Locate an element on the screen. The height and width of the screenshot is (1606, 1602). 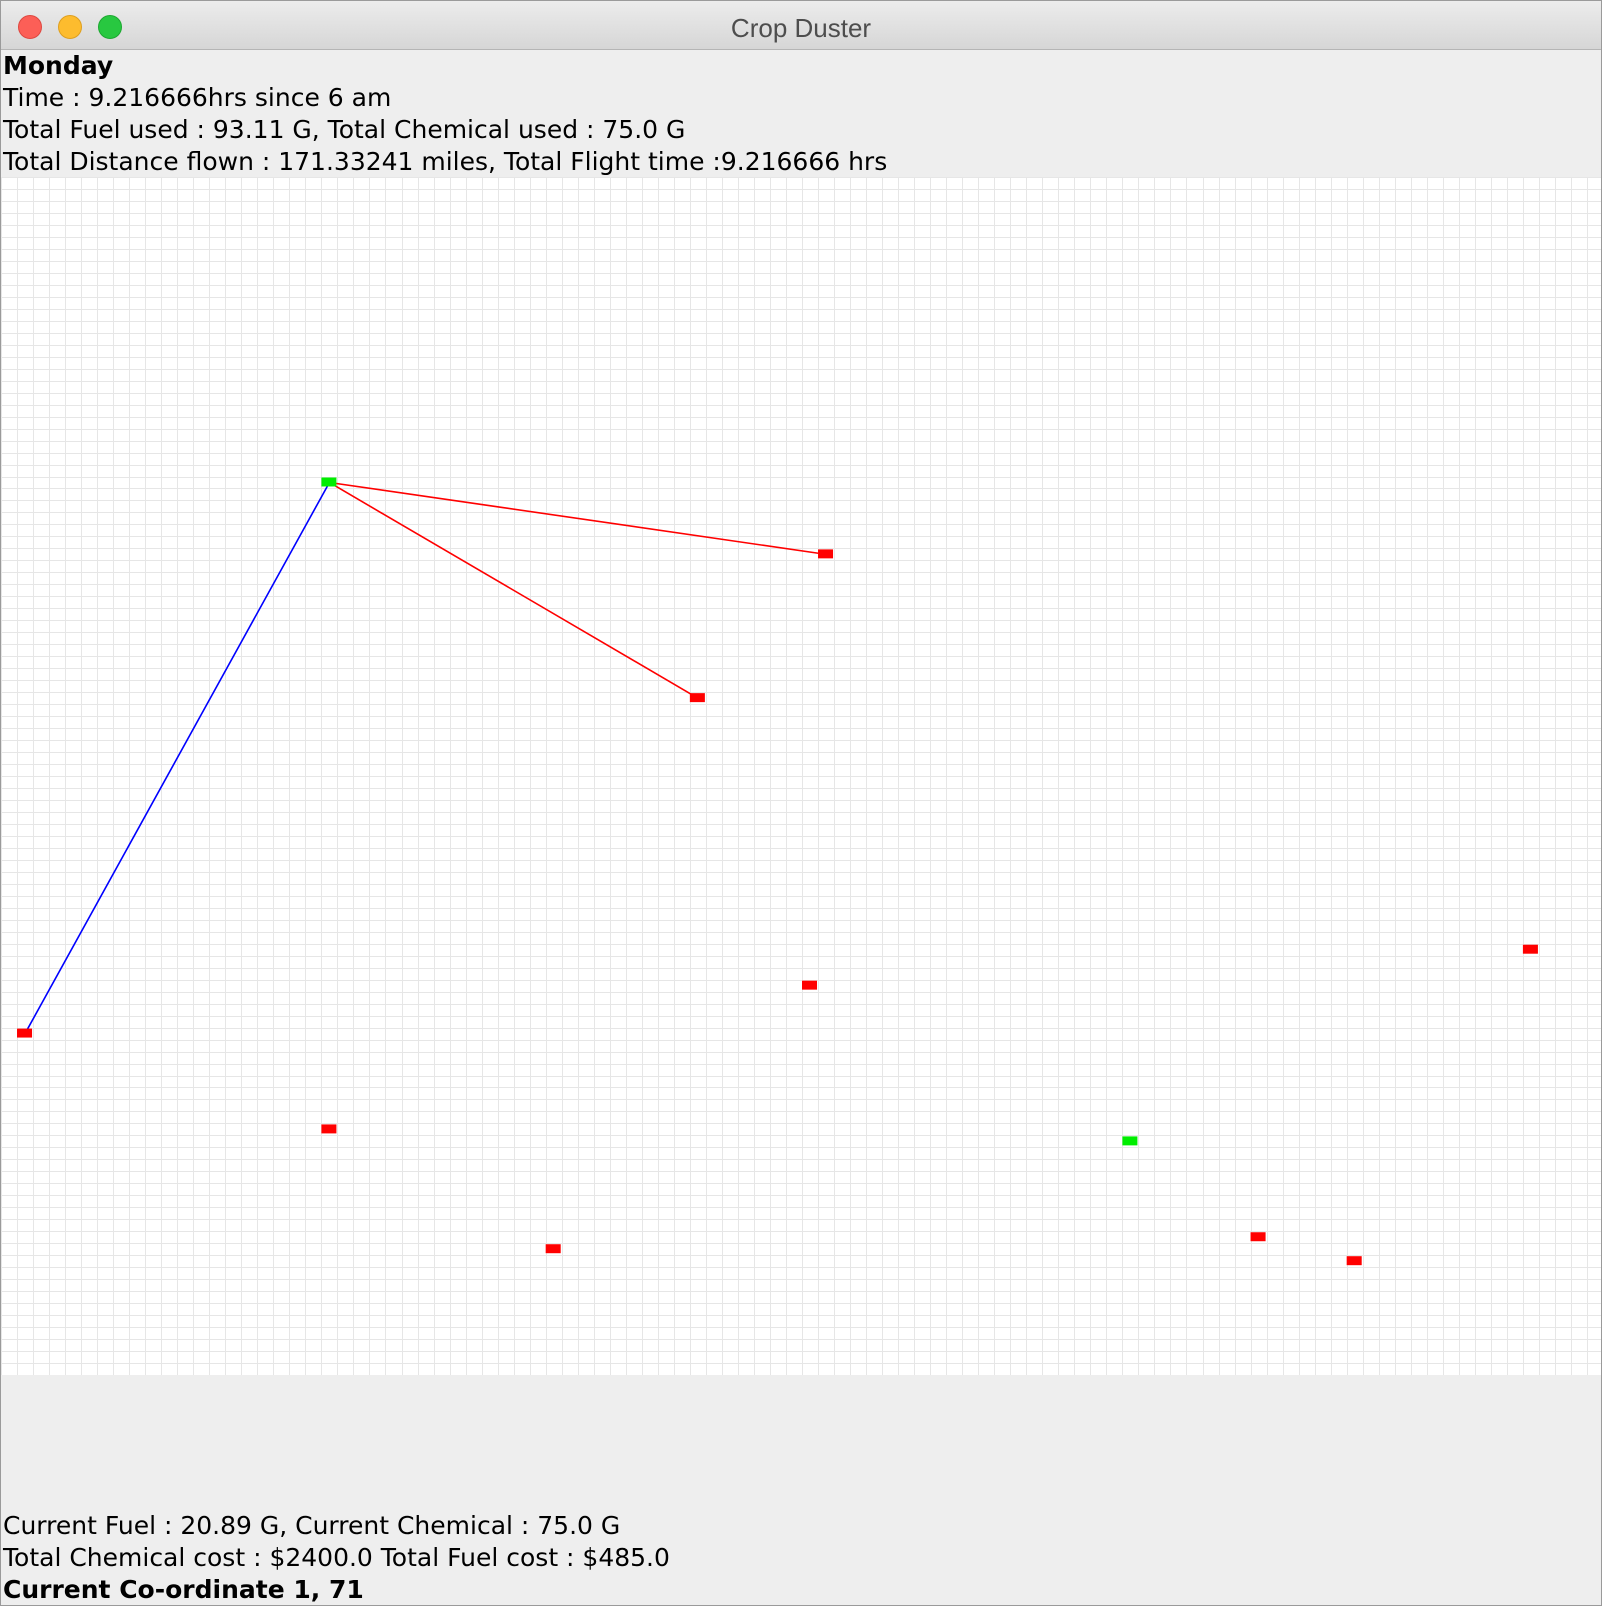
title-bar: Crop Duster is located at coordinates (801, 25).